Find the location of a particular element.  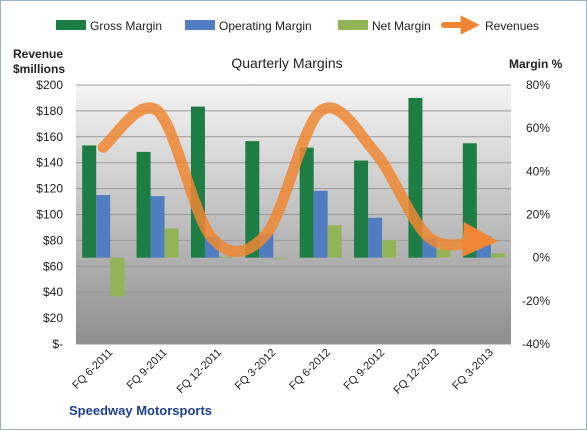

legend-swatch-net-margin is located at coordinates (353, 25).